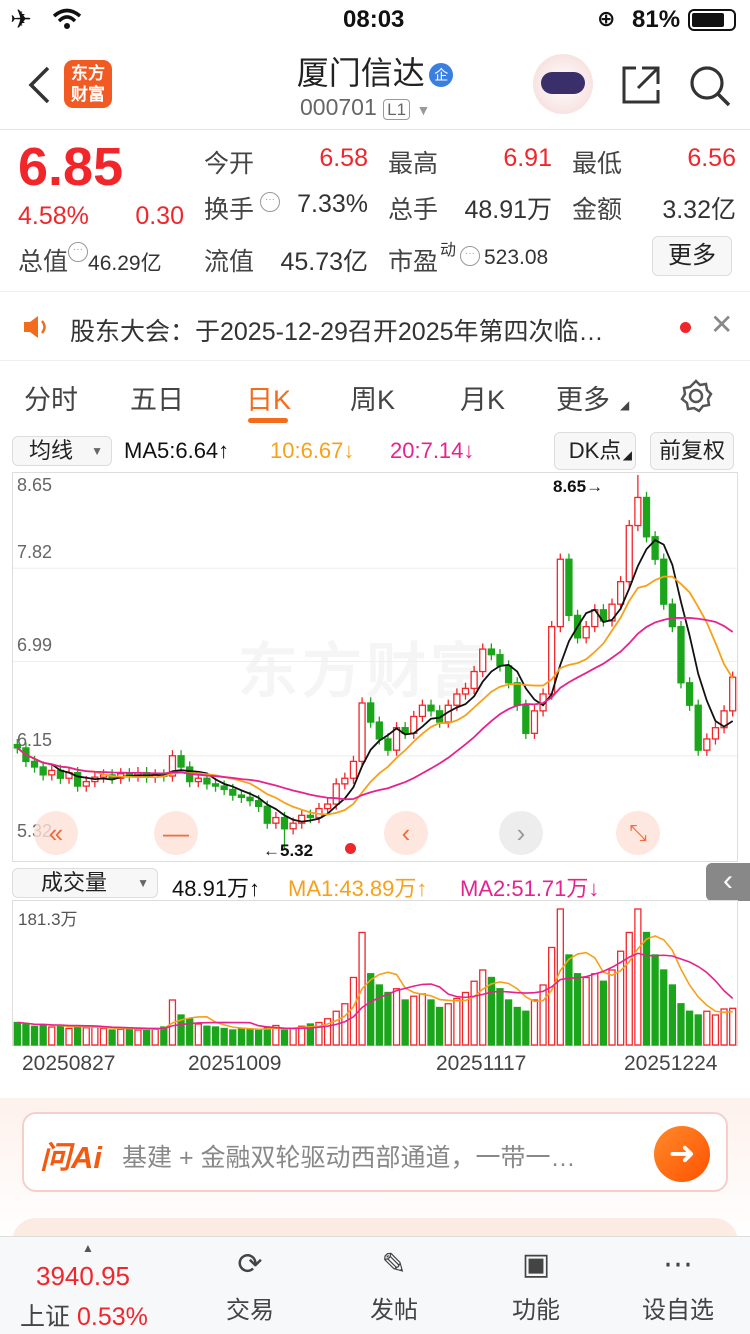  Describe the element at coordinates (641, 85) in the screenshot. I see `share-icon` at that location.